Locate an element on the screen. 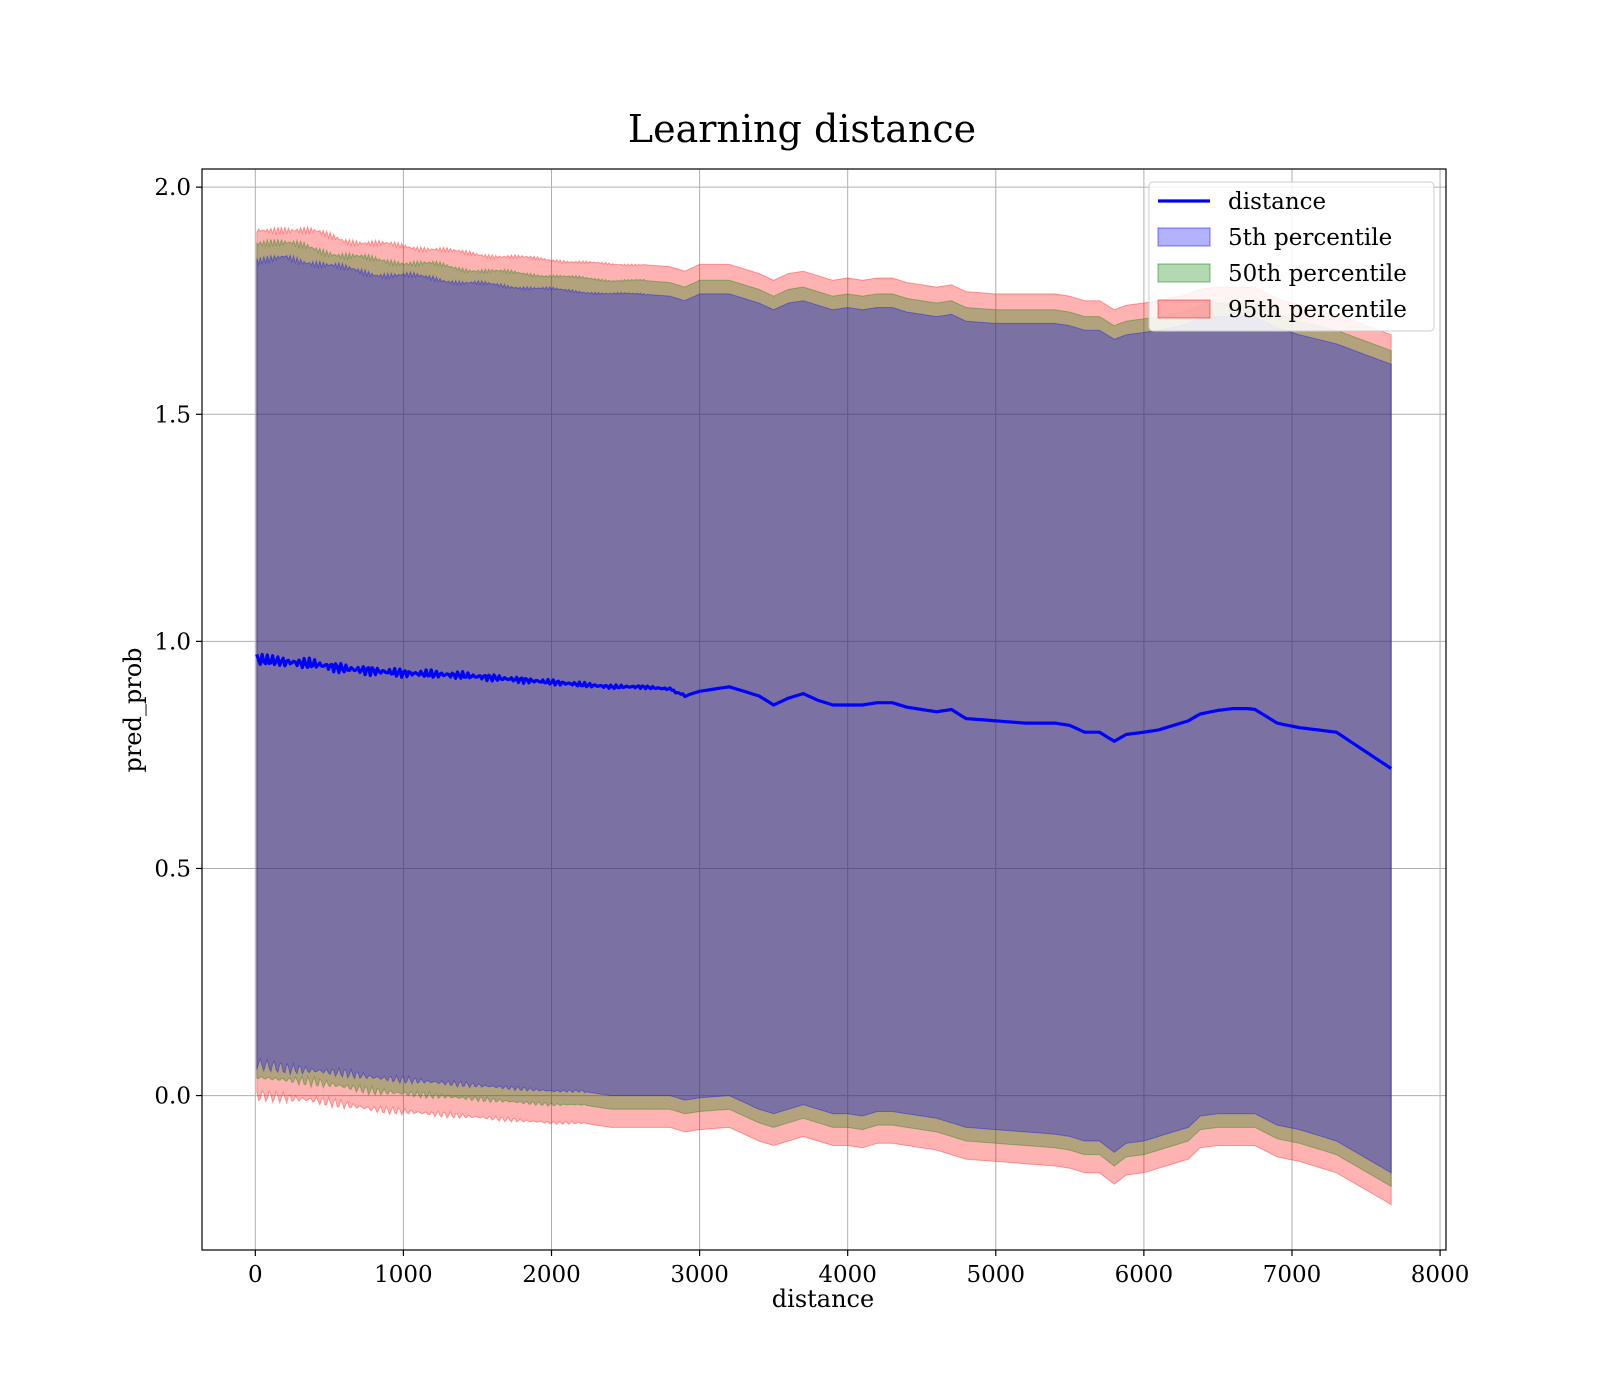 Image resolution: width=1600 pixels, height=1400 pixels. legend-label-50th-percentile: 50th percentile is located at coordinates (1317, 274).